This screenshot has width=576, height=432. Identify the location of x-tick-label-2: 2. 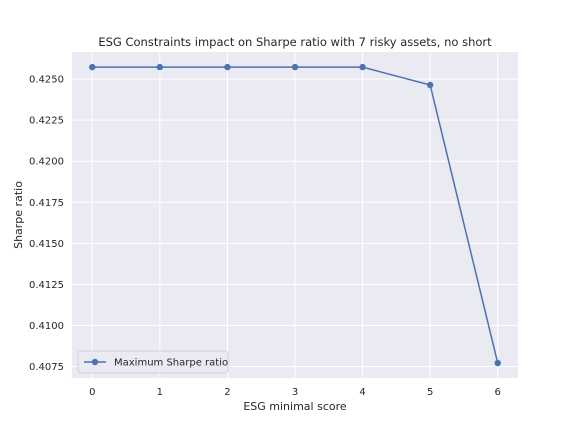
(227, 392).